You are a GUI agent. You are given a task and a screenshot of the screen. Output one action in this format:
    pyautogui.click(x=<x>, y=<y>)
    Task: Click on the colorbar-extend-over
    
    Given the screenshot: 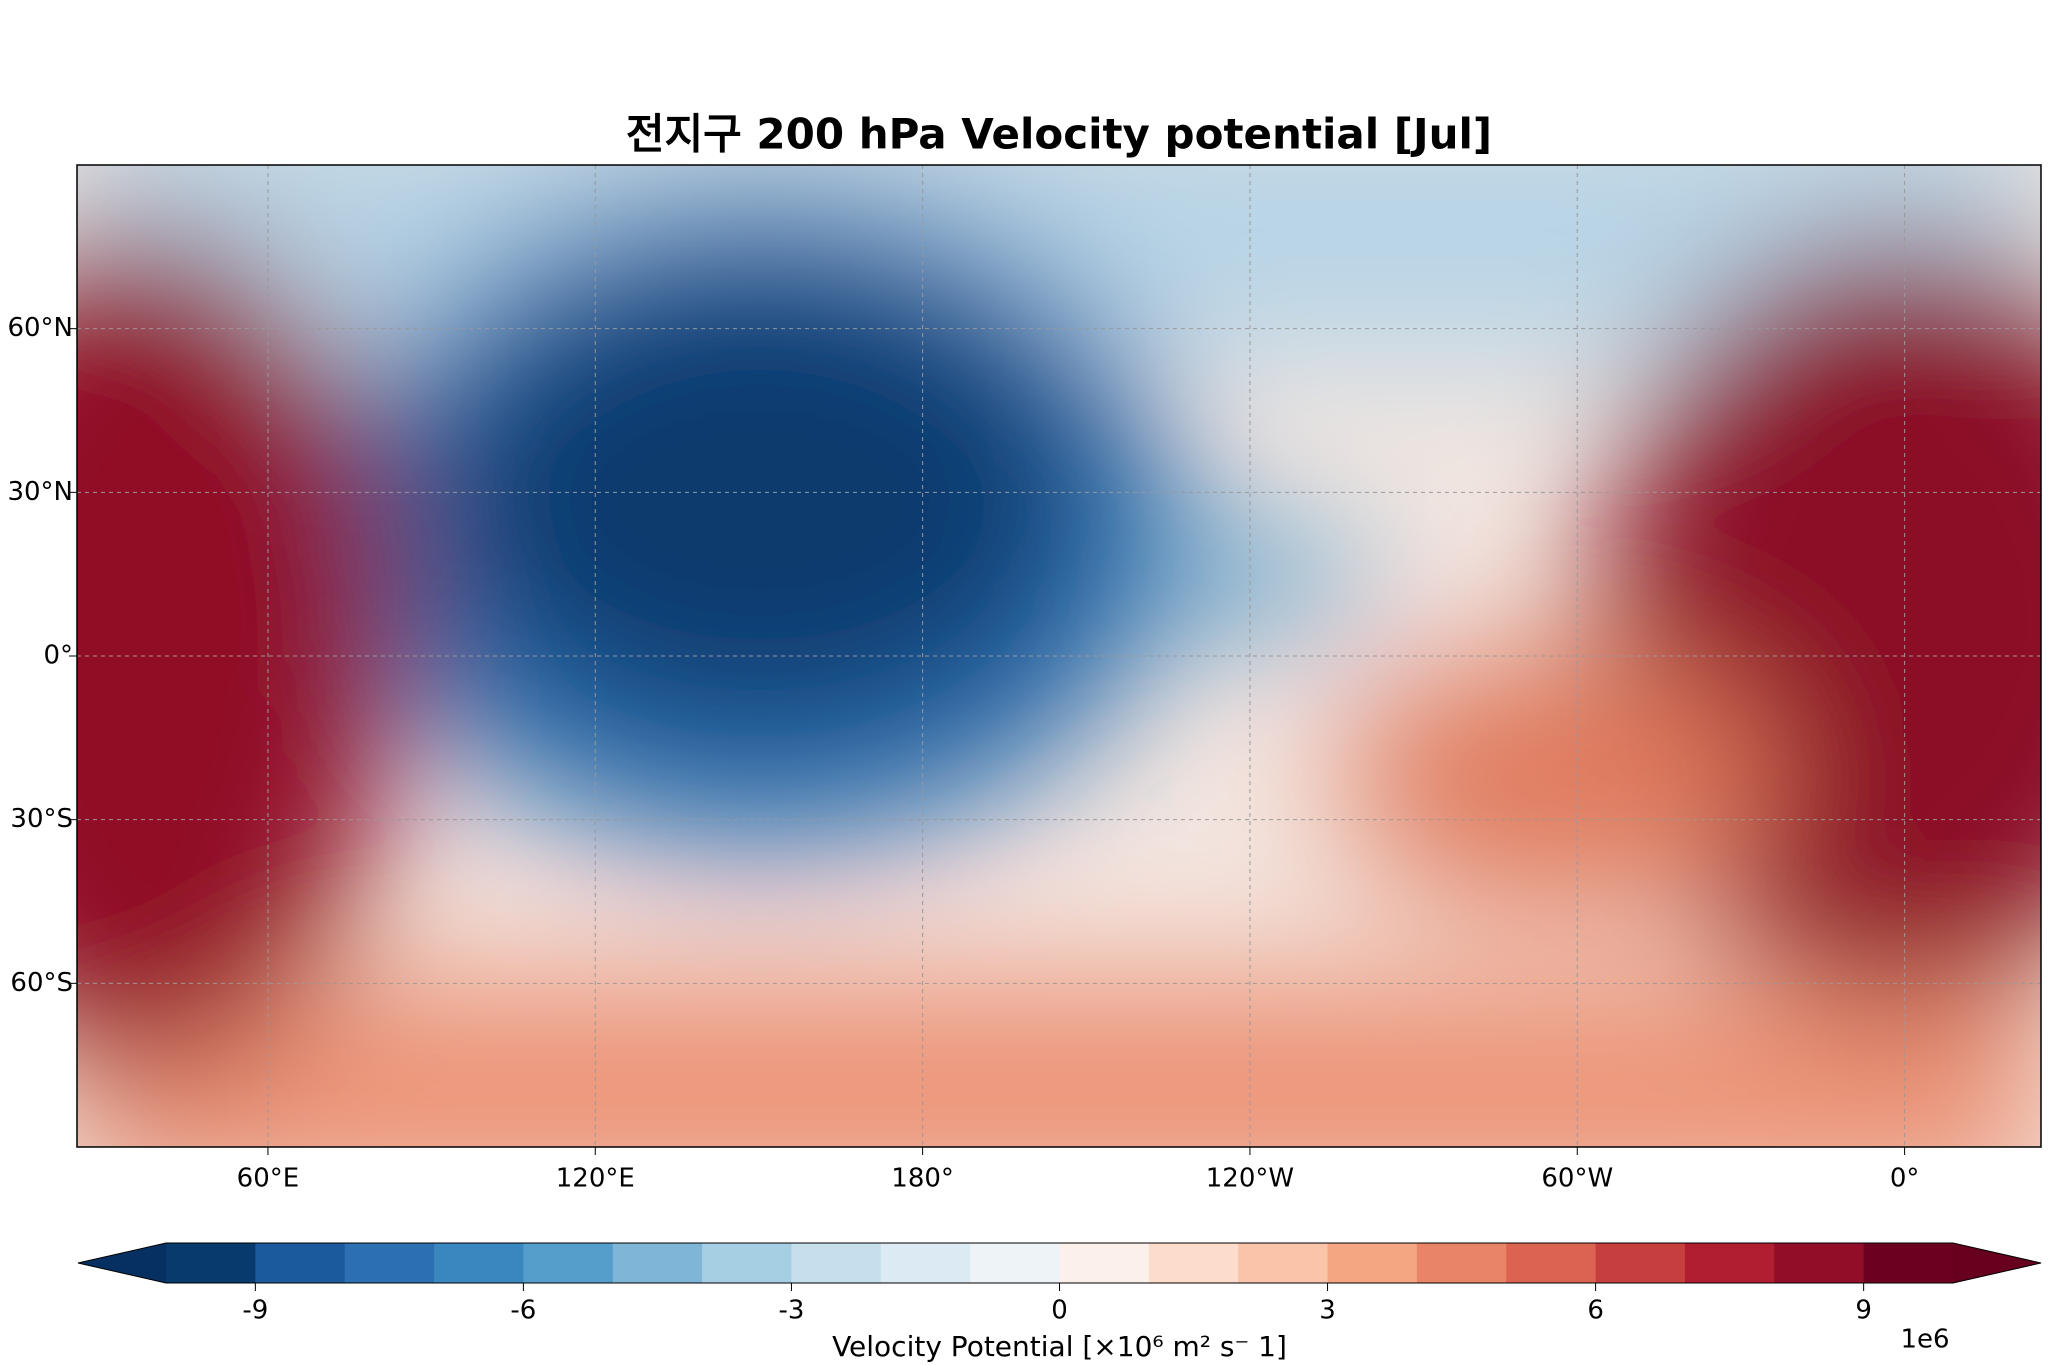 What is the action you would take?
    pyautogui.click(x=1997, y=1263)
    